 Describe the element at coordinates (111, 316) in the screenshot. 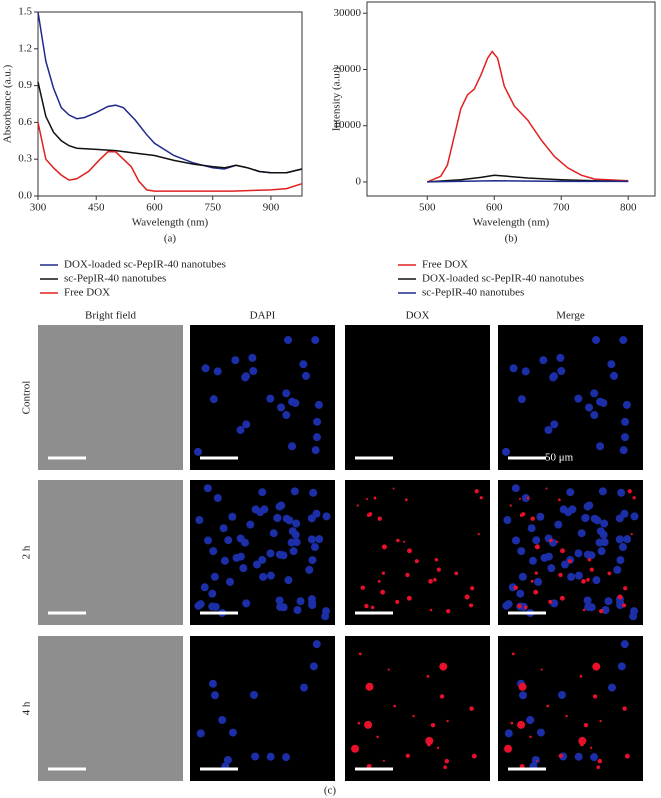

I see `column-header: Bright field` at that location.